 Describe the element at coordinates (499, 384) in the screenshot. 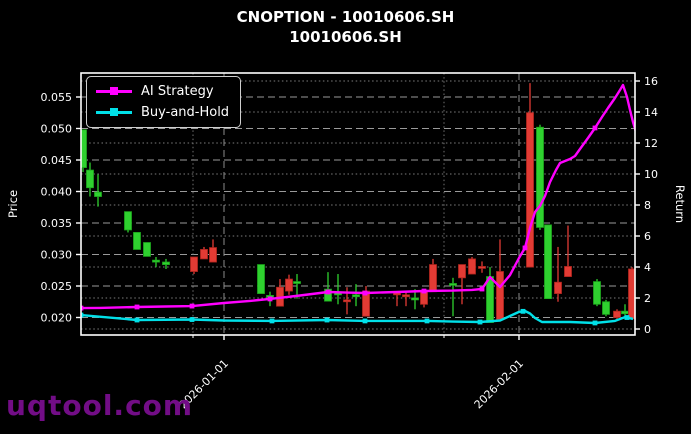

I see `date-tick-label: 2026-02-01` at that location.